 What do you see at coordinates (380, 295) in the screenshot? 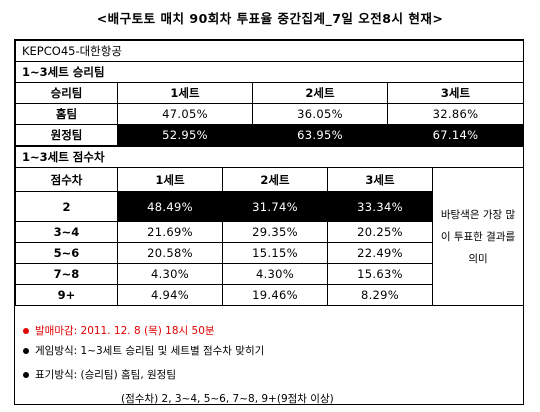
I see `vote-cell: 8.29%` at bounding box center [380, 295].